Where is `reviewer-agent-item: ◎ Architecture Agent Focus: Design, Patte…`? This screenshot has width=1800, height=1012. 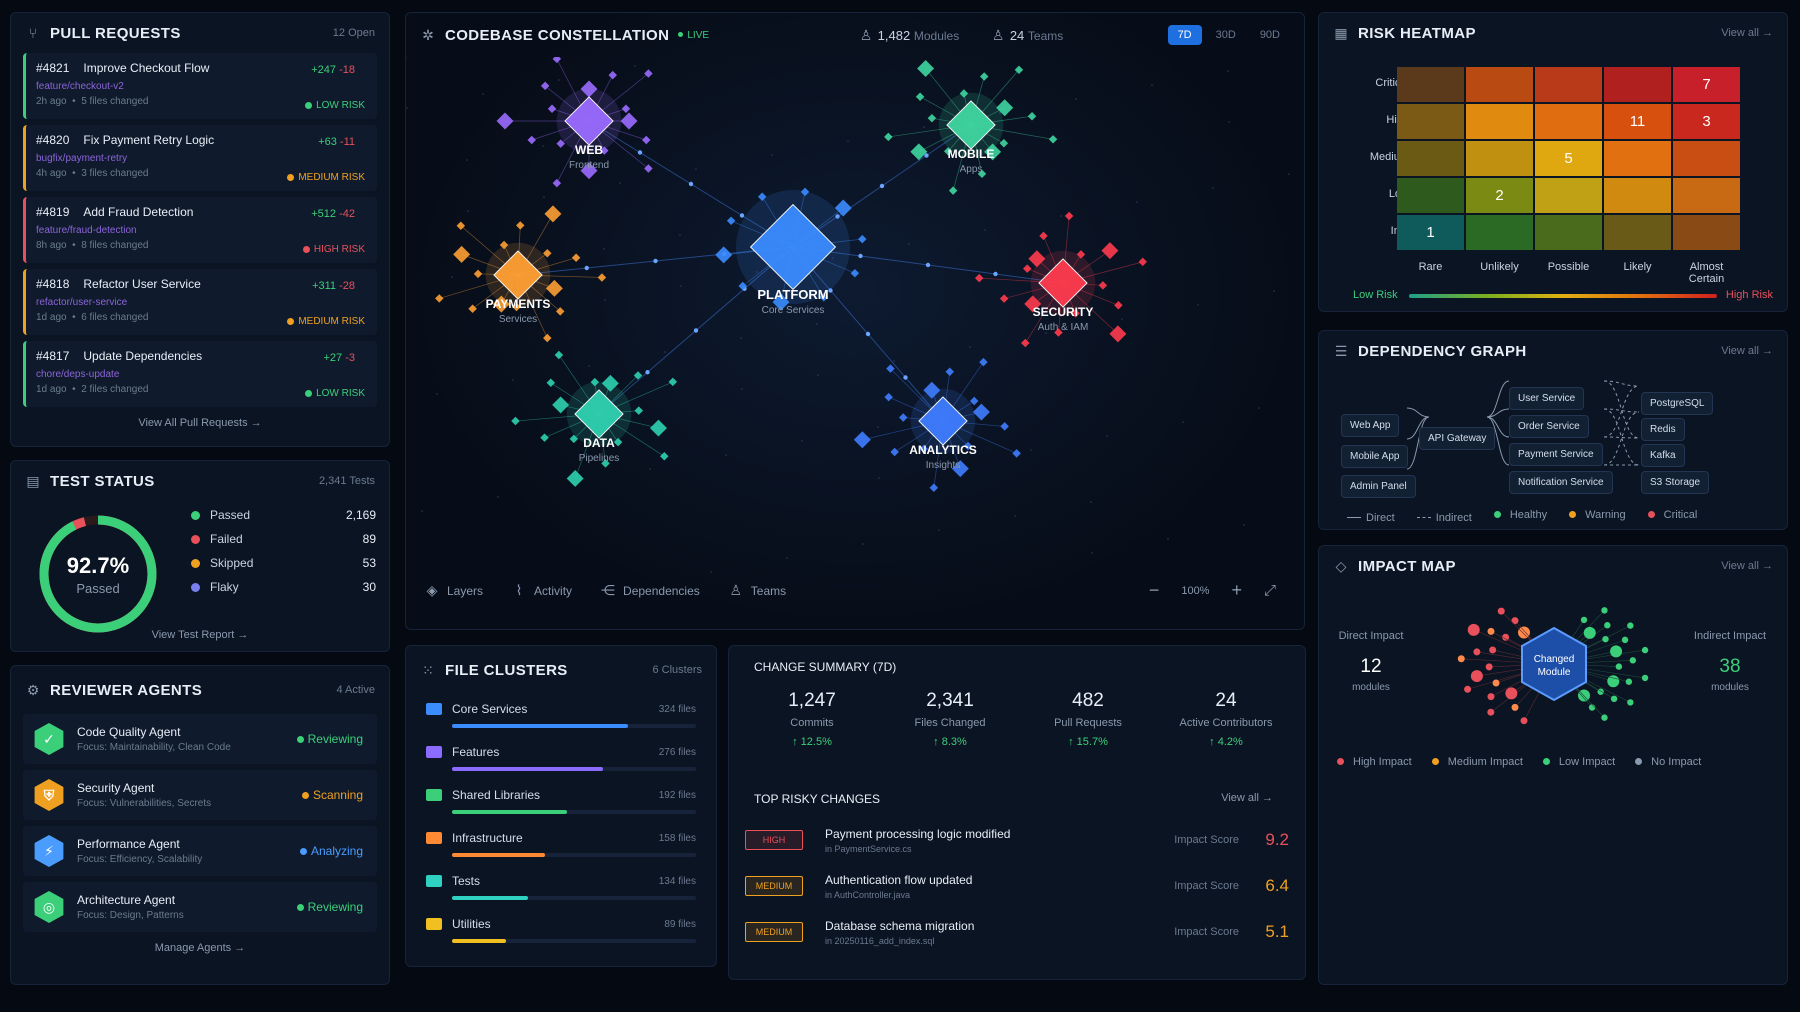 reviewer-agent-item: ◎ Architecture Agent Focus: Design, Patte… is located at coordinates (200, 907).